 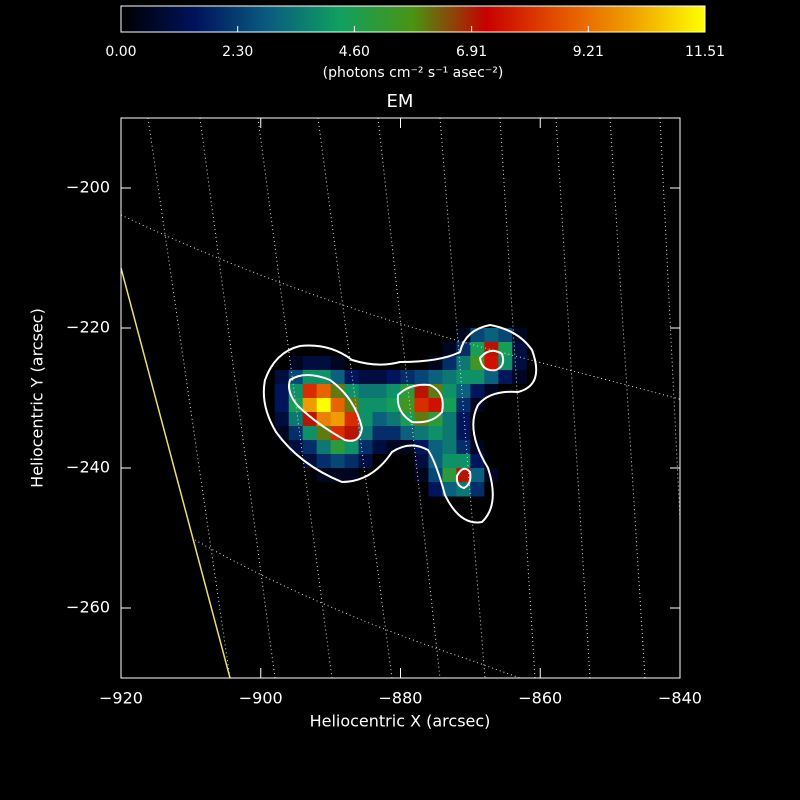 I want to click on limb, so click(x=176, y=472).